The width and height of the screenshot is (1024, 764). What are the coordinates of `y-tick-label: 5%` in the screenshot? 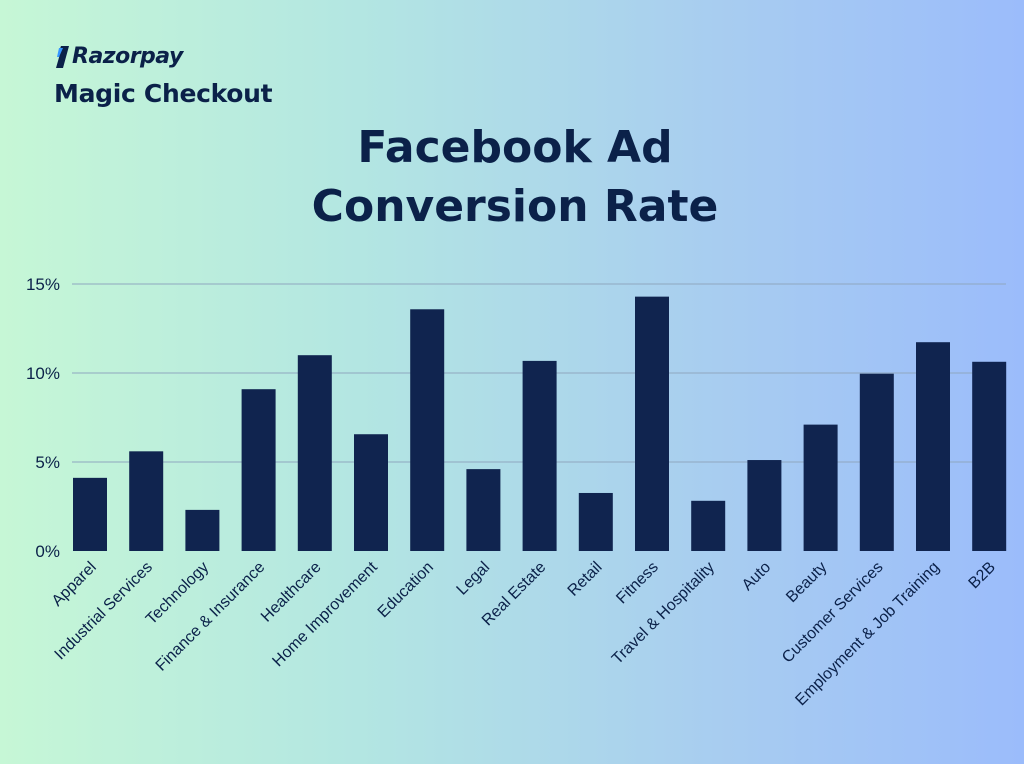 It's located at (47, 462).